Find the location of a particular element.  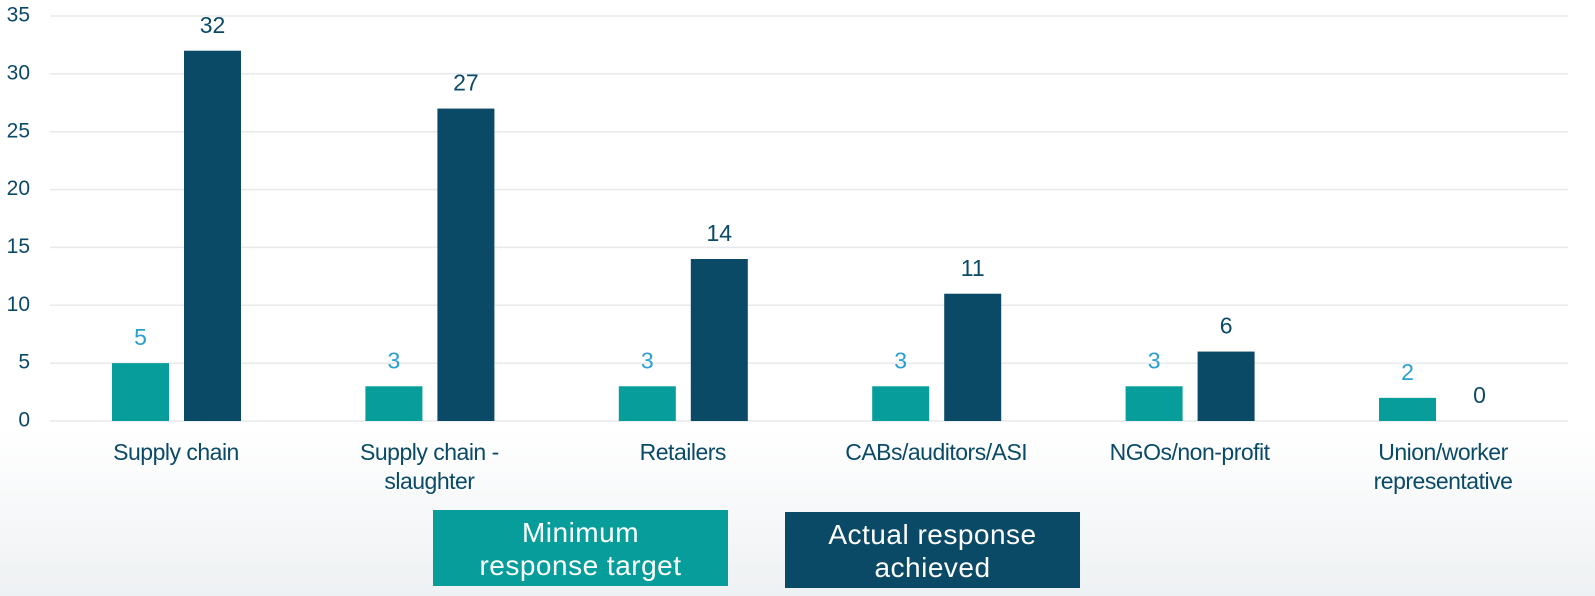

y-tick-label: 35 is located at coordinates (18, 15).